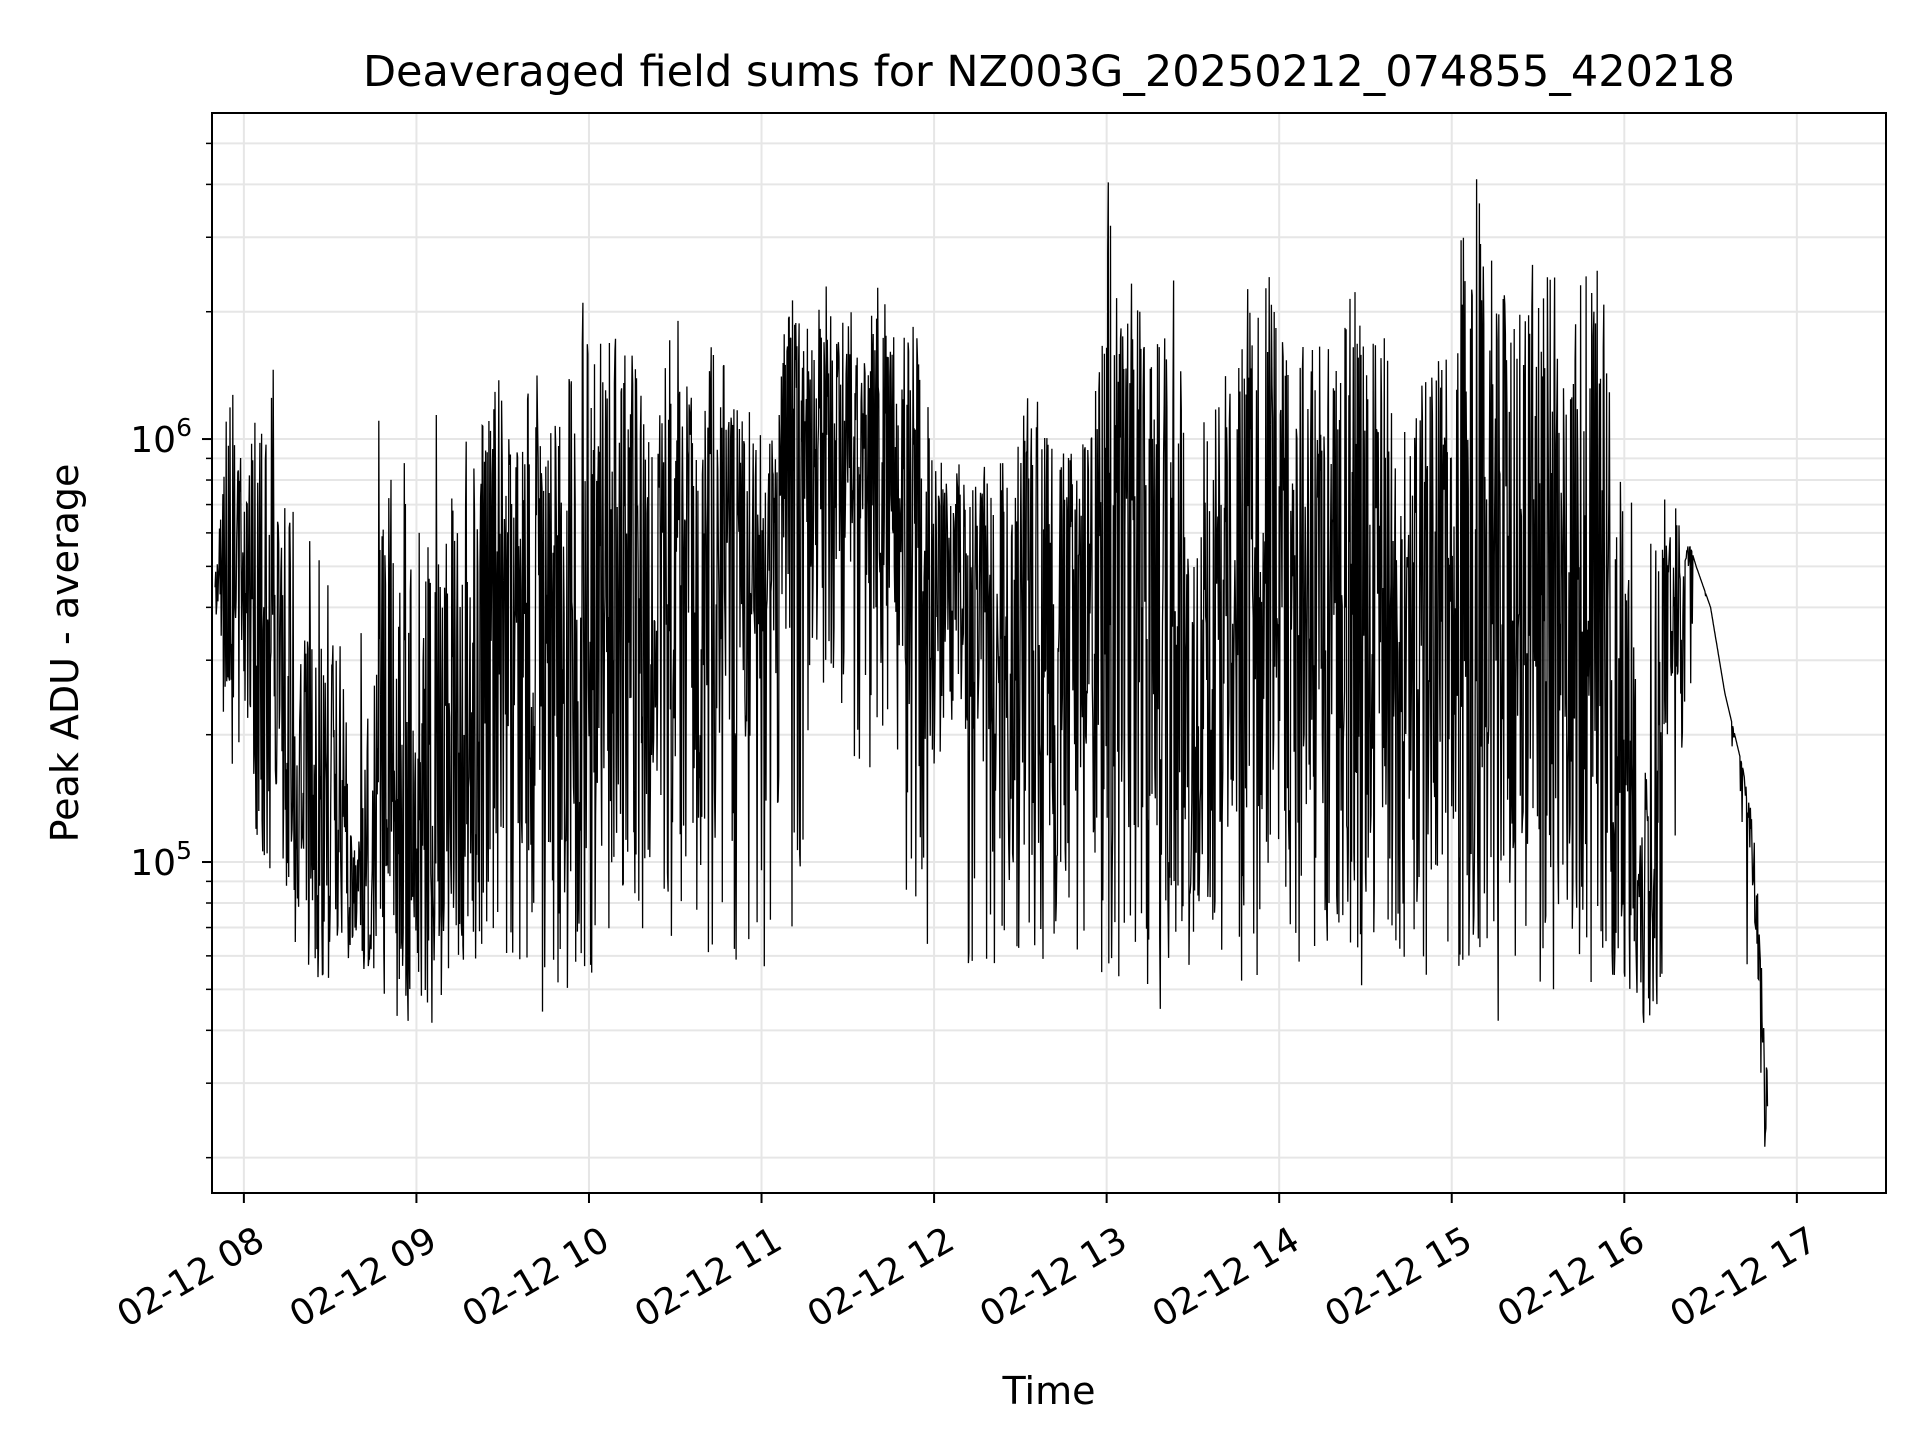 The image size is (1920, 1440). I want to click on y-tick-exponent: 6, so click(184, 427).